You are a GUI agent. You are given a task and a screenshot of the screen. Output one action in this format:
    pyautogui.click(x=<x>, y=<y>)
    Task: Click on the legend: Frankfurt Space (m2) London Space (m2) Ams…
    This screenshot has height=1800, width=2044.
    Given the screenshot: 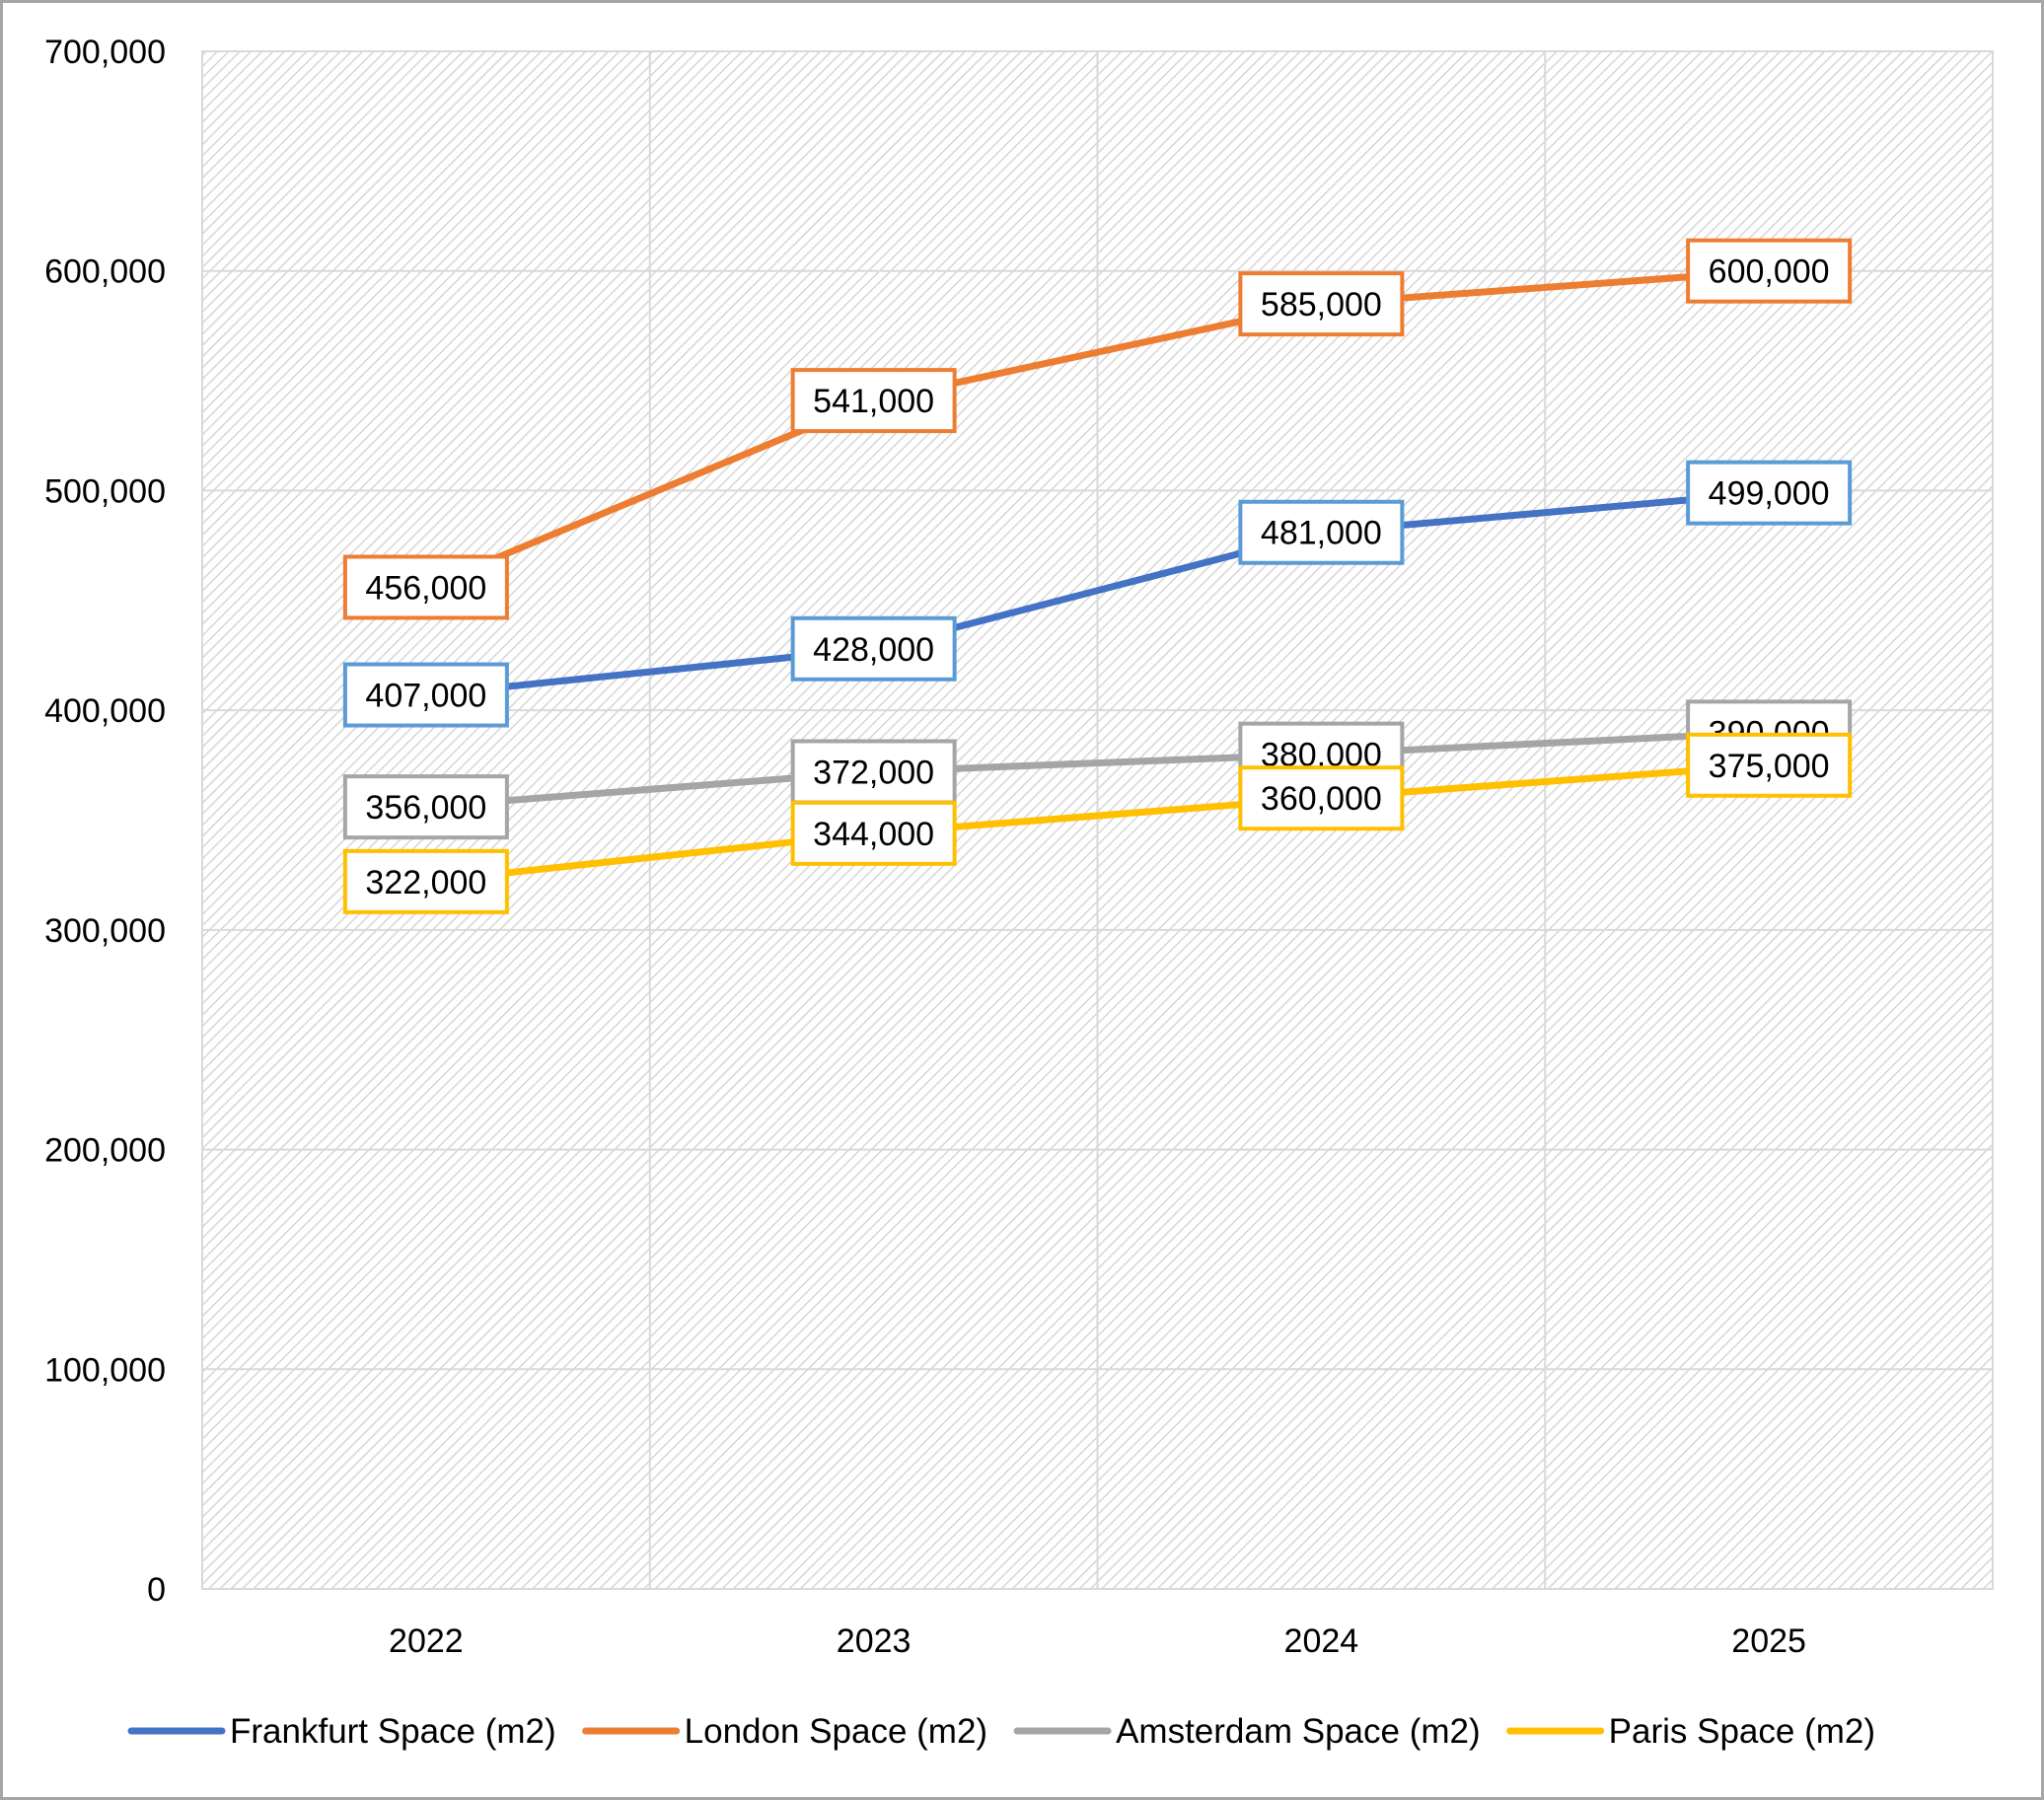 What is the action you would take?
    pyautogui.click(x=1001, y=1731)
    